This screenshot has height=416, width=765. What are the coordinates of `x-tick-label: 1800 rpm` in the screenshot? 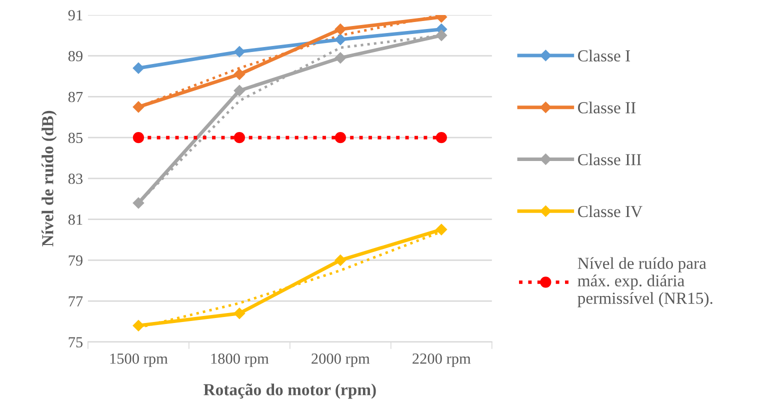 It's located at (240, 360).